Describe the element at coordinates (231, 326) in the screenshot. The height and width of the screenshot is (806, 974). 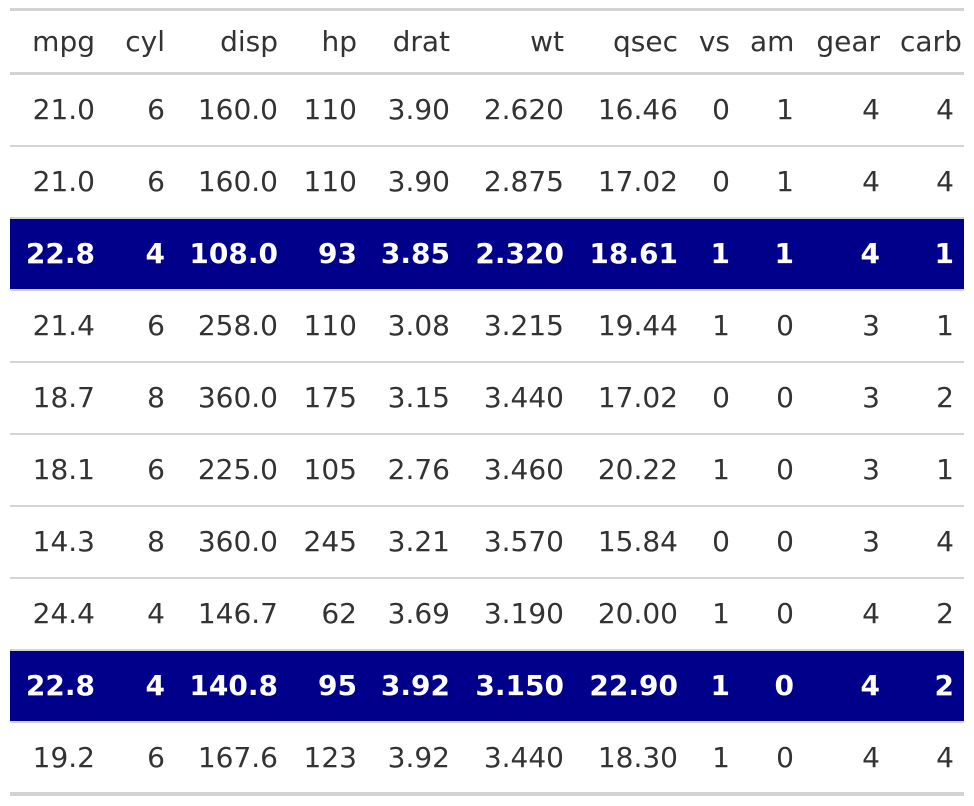
I see `cell-disp: 258.0` at that location.